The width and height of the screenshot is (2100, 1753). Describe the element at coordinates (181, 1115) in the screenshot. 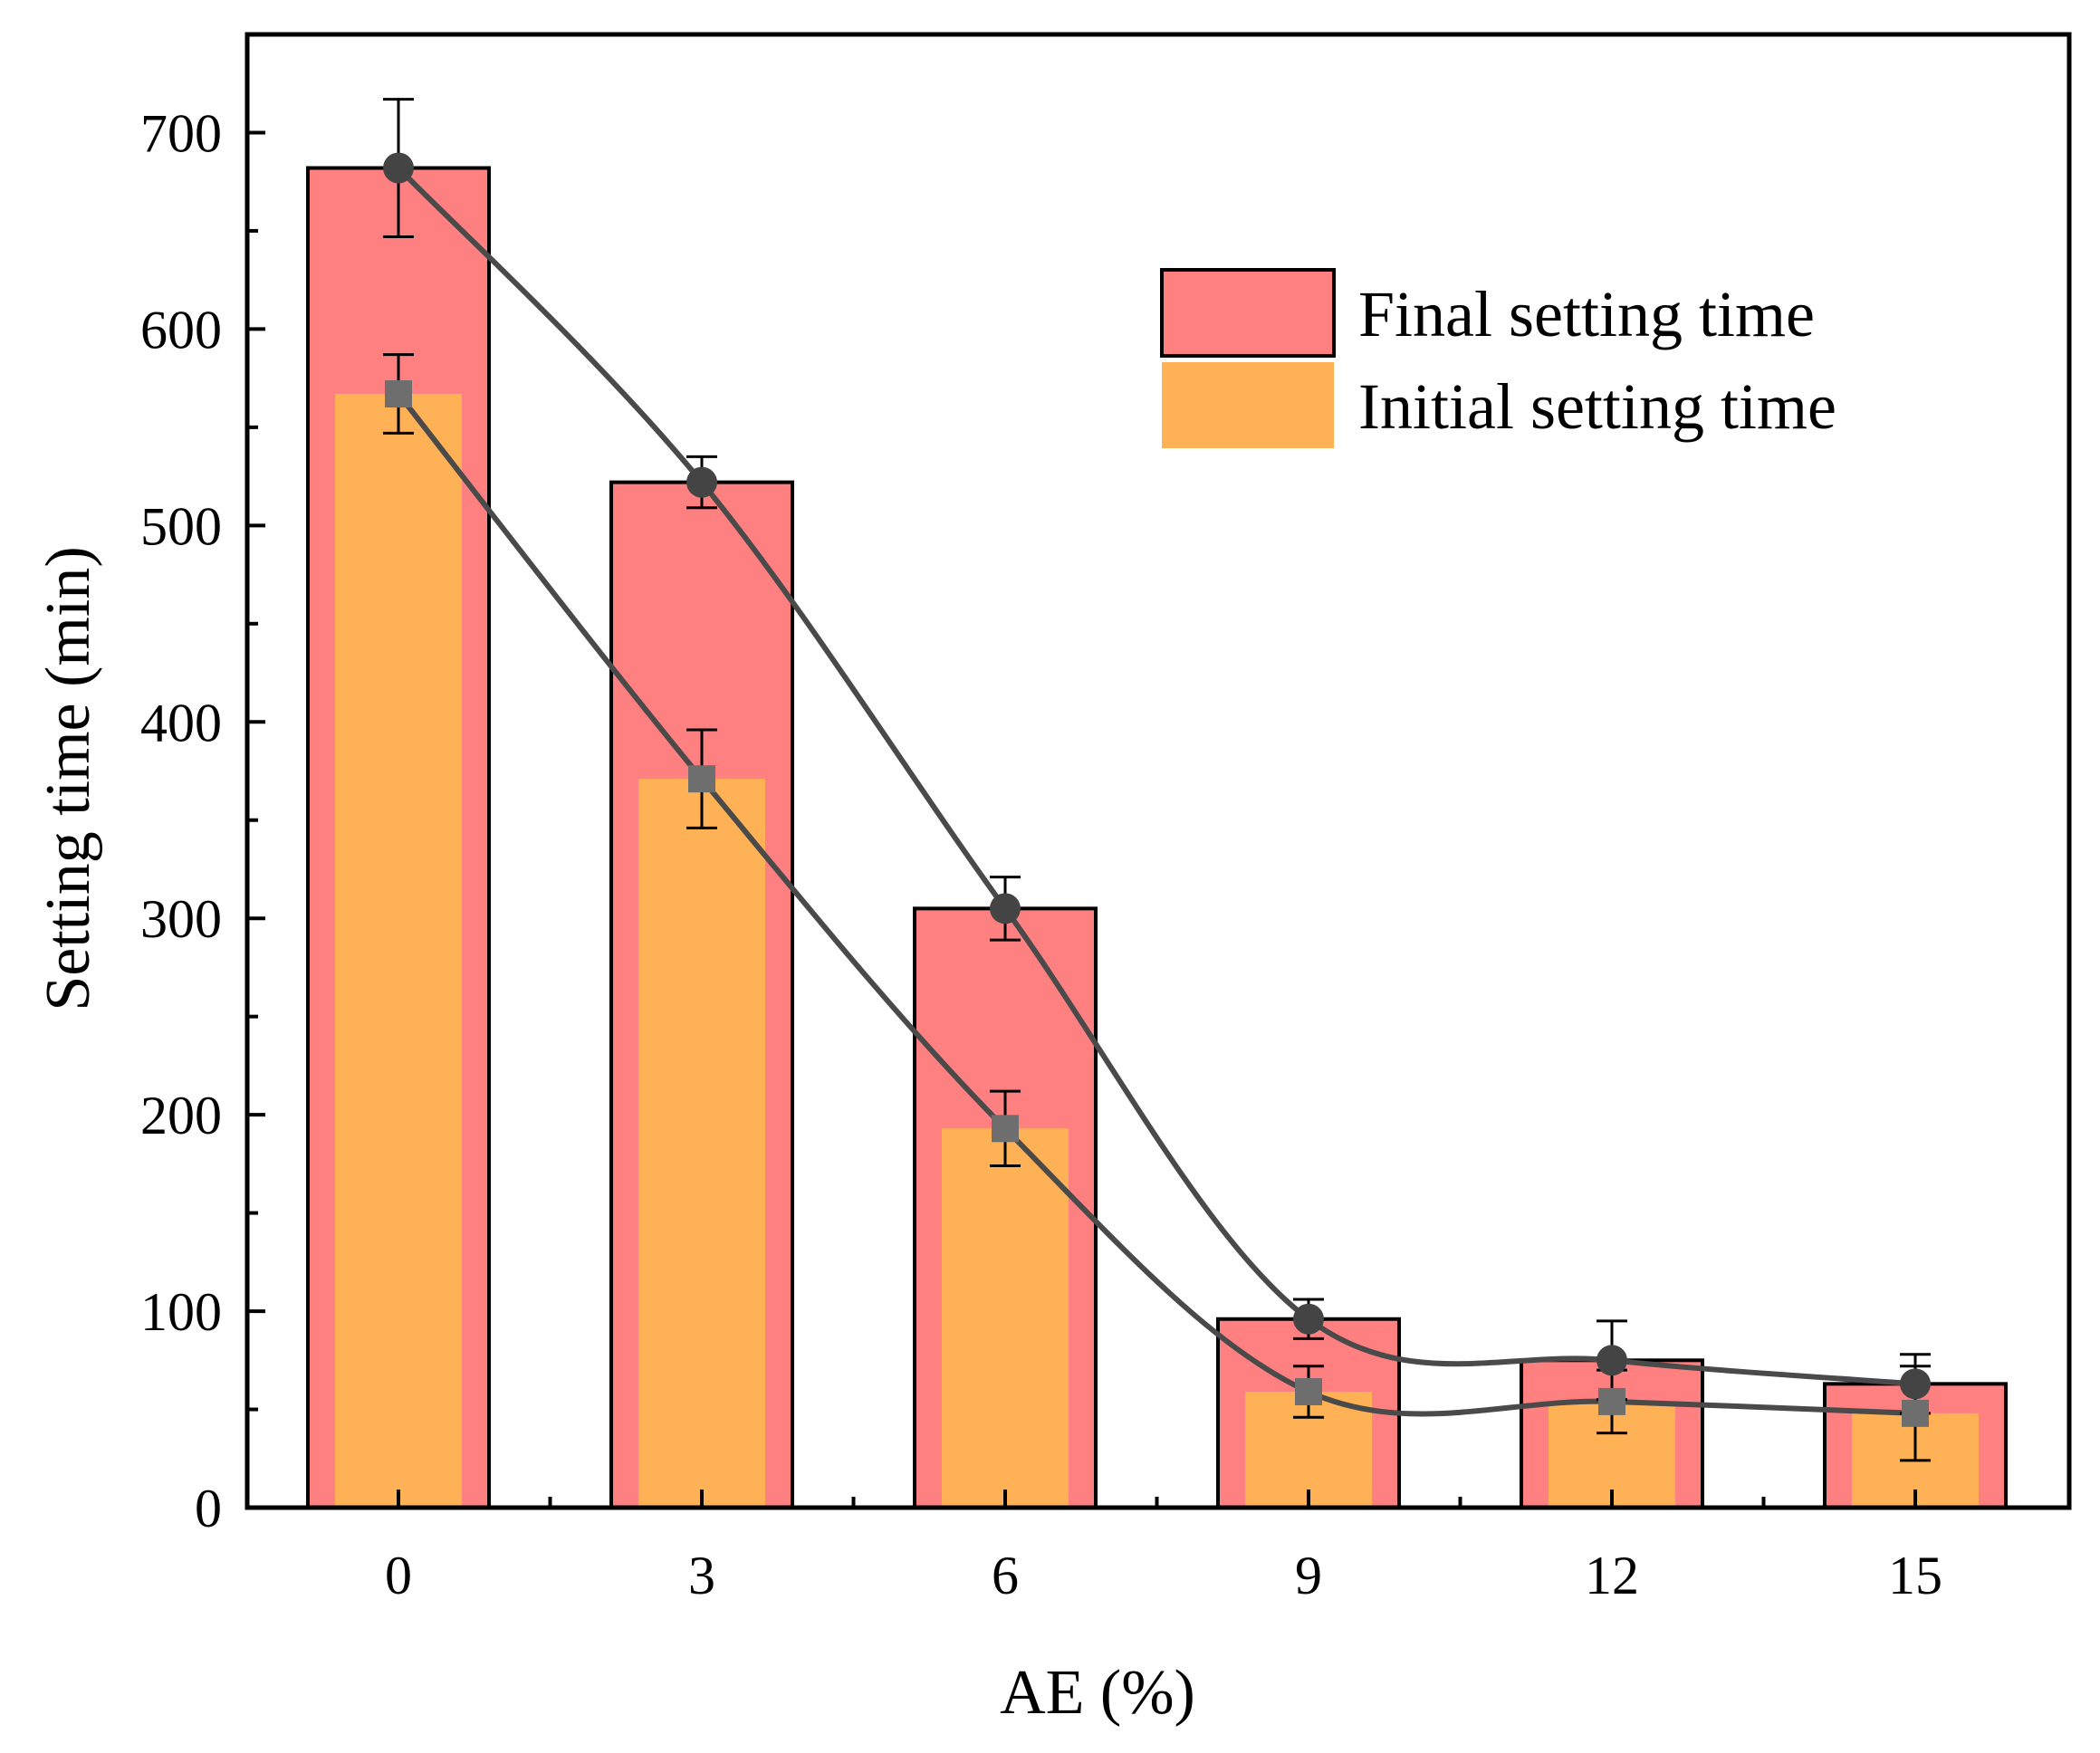

I see `y-tick-label: 200` at that location.